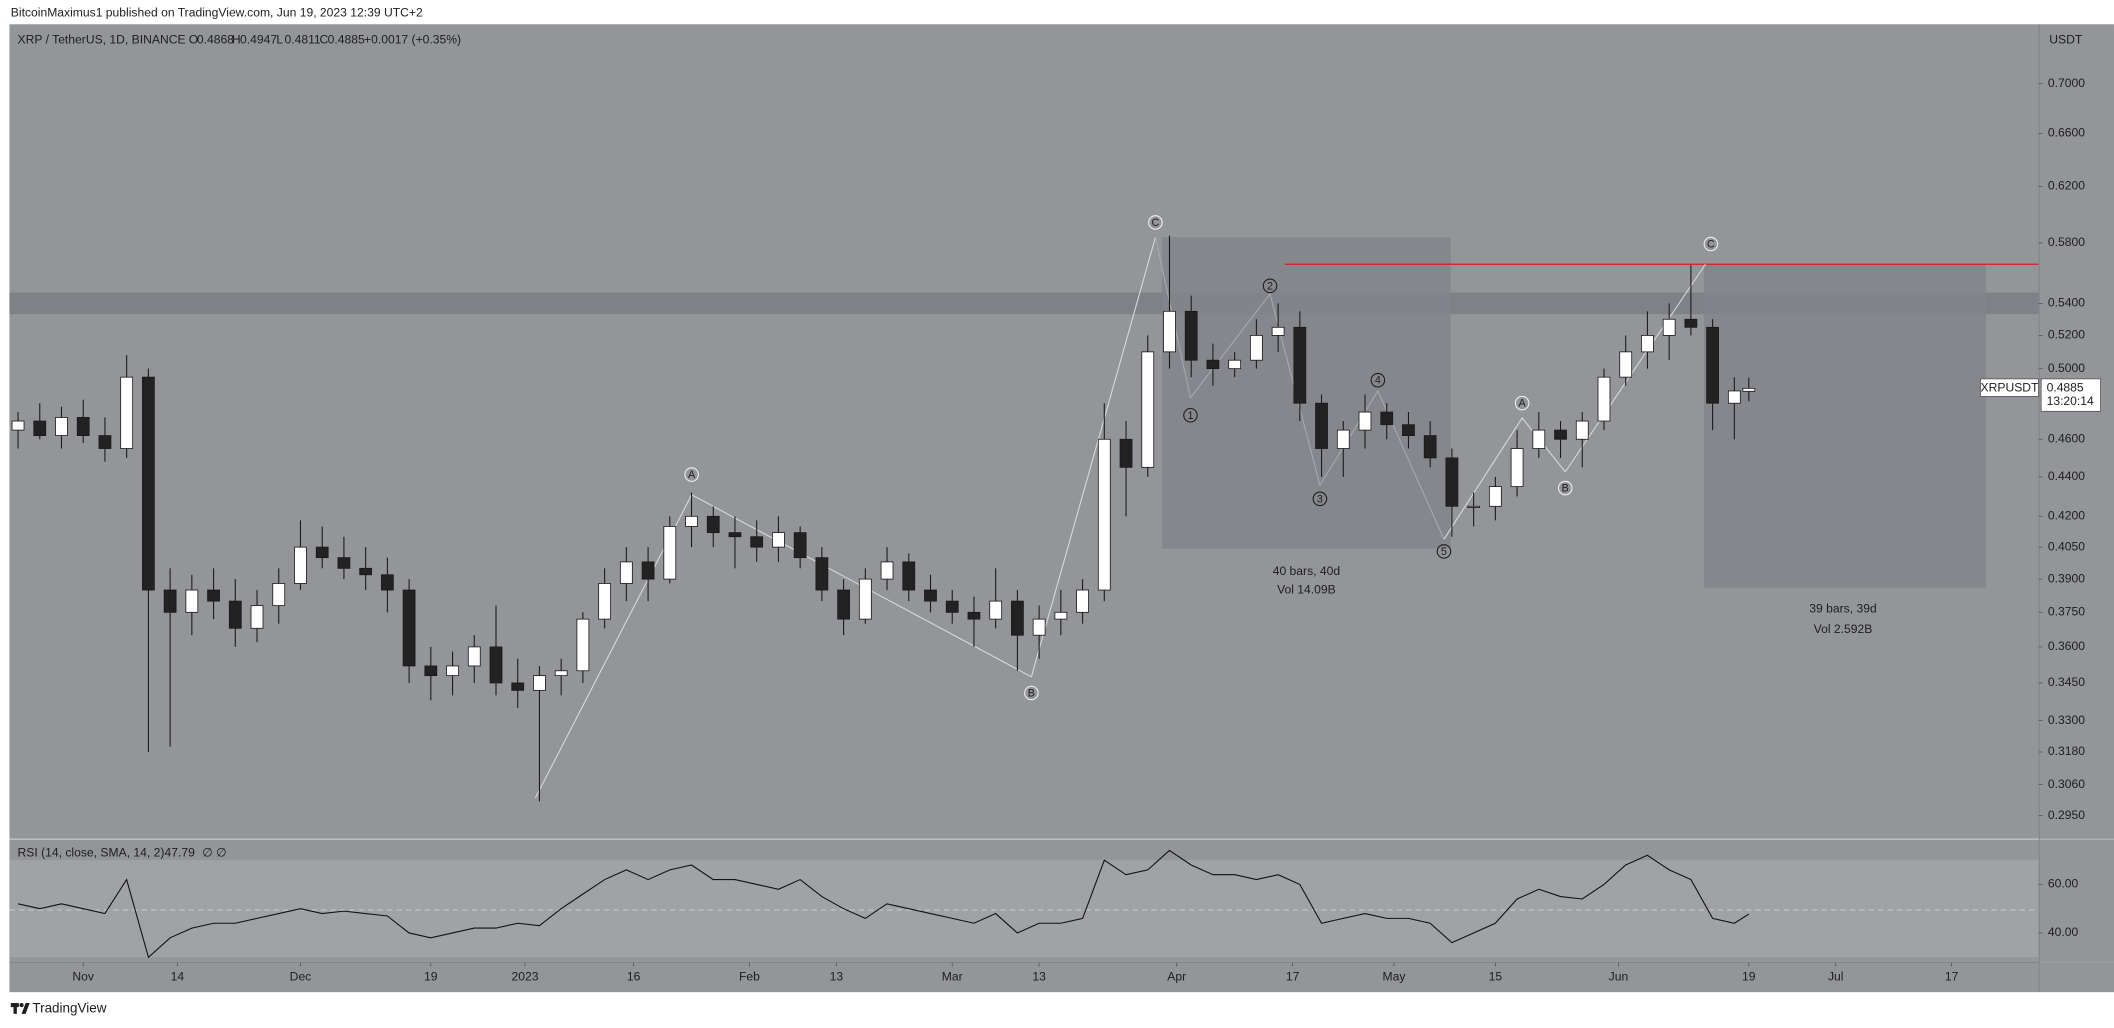 The image size is (2114, 1028). Describe the element at coordinates (2066, 133) in the screenshot. I see `y-tick-label: 0.6600` at that location.